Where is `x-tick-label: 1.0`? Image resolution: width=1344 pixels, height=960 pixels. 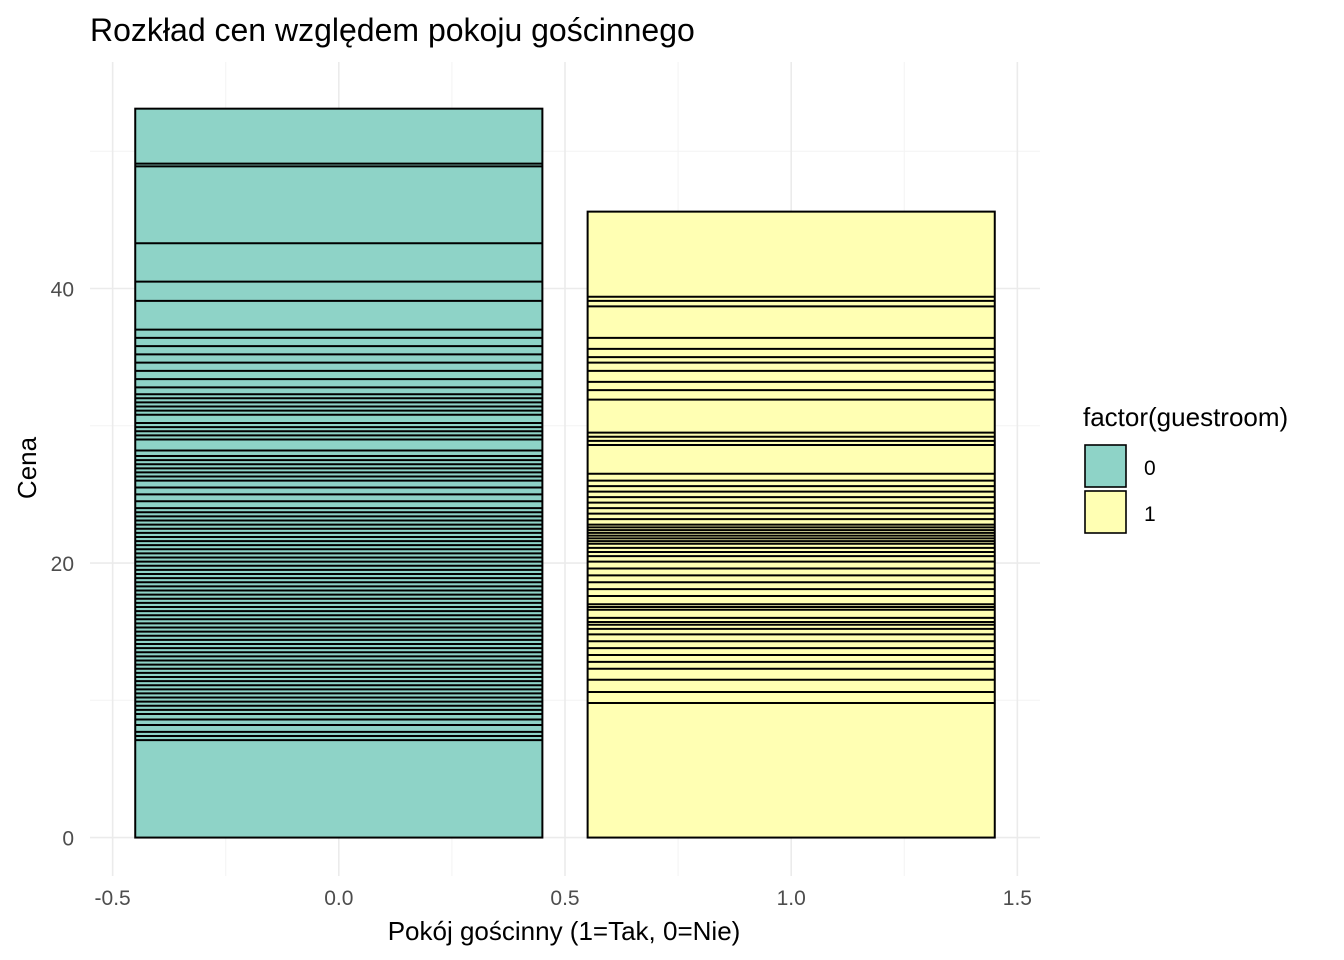
x-tick-label: 1.0 is located at coordinates (791, 898).